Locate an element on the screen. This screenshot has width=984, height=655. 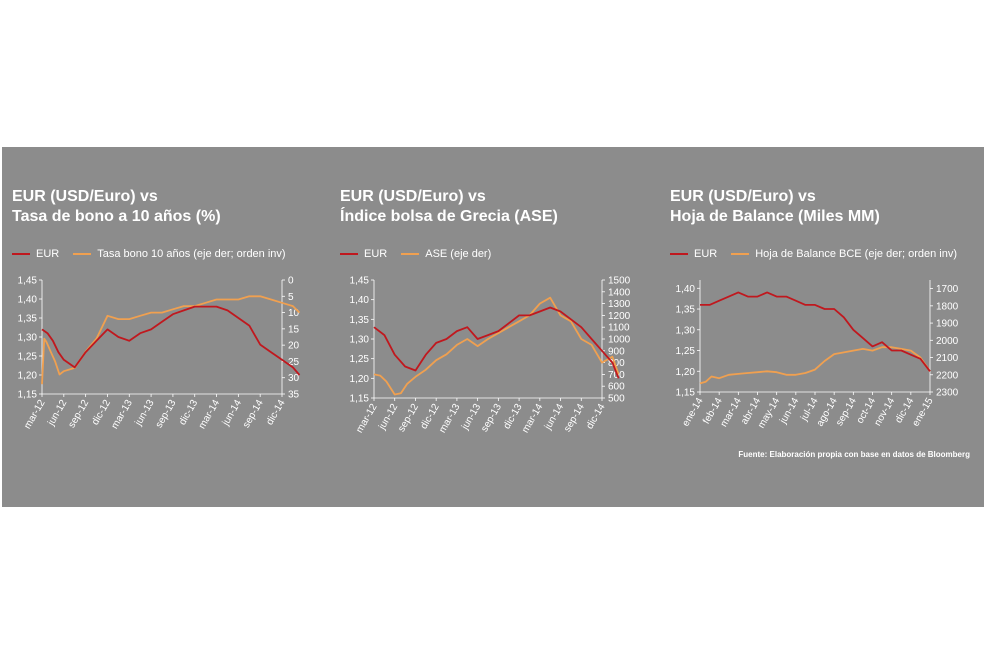
y-right-tick-label: 2200 is located at coordinates (947, 375).